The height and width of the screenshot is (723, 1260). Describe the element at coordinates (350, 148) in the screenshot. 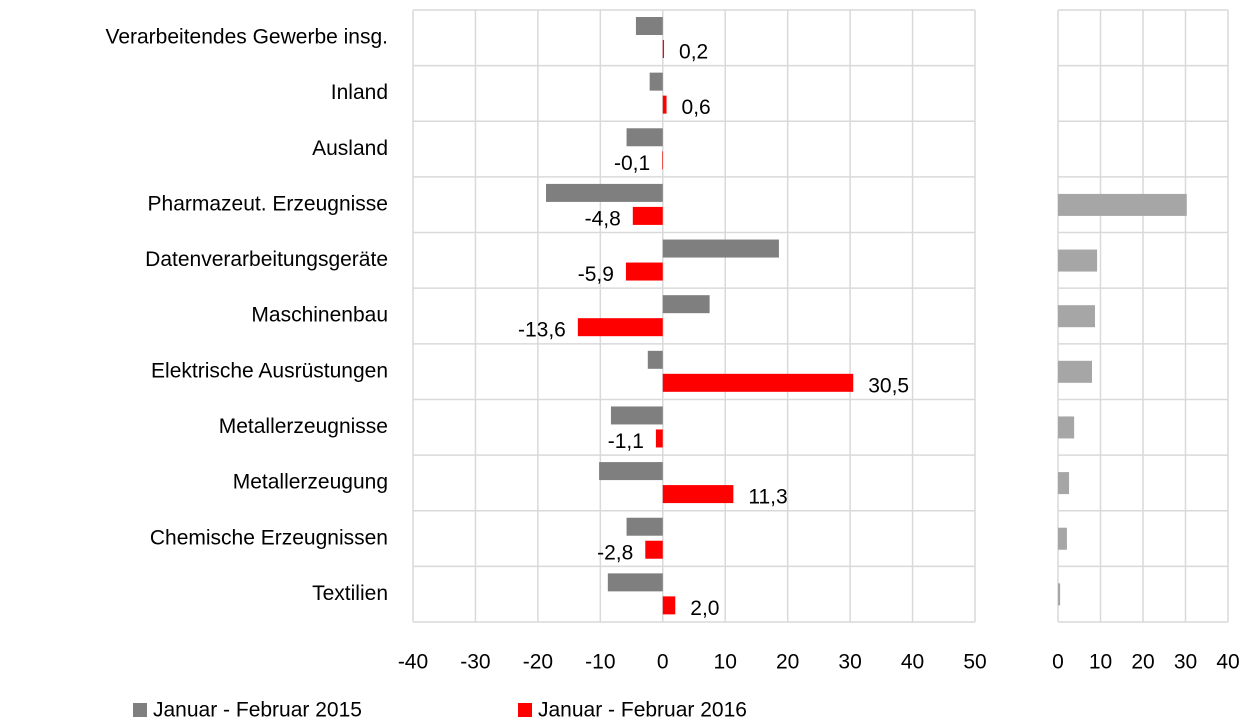

I see `category-label: Ausland` at that location.